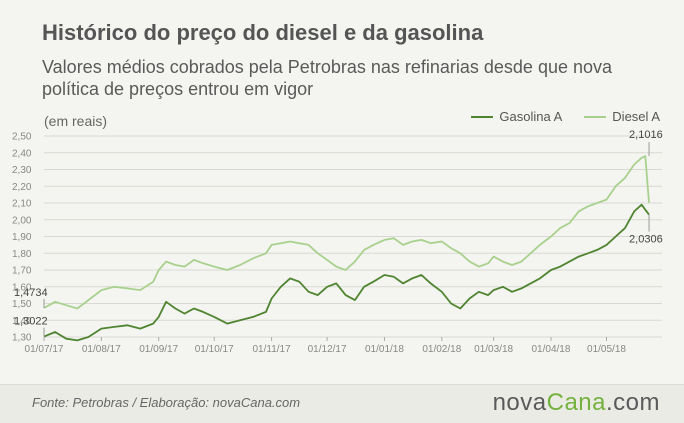 This screenshot has height=423, width=684. I want to click on x-tick-label: 01/05/18, so click(606, 349).